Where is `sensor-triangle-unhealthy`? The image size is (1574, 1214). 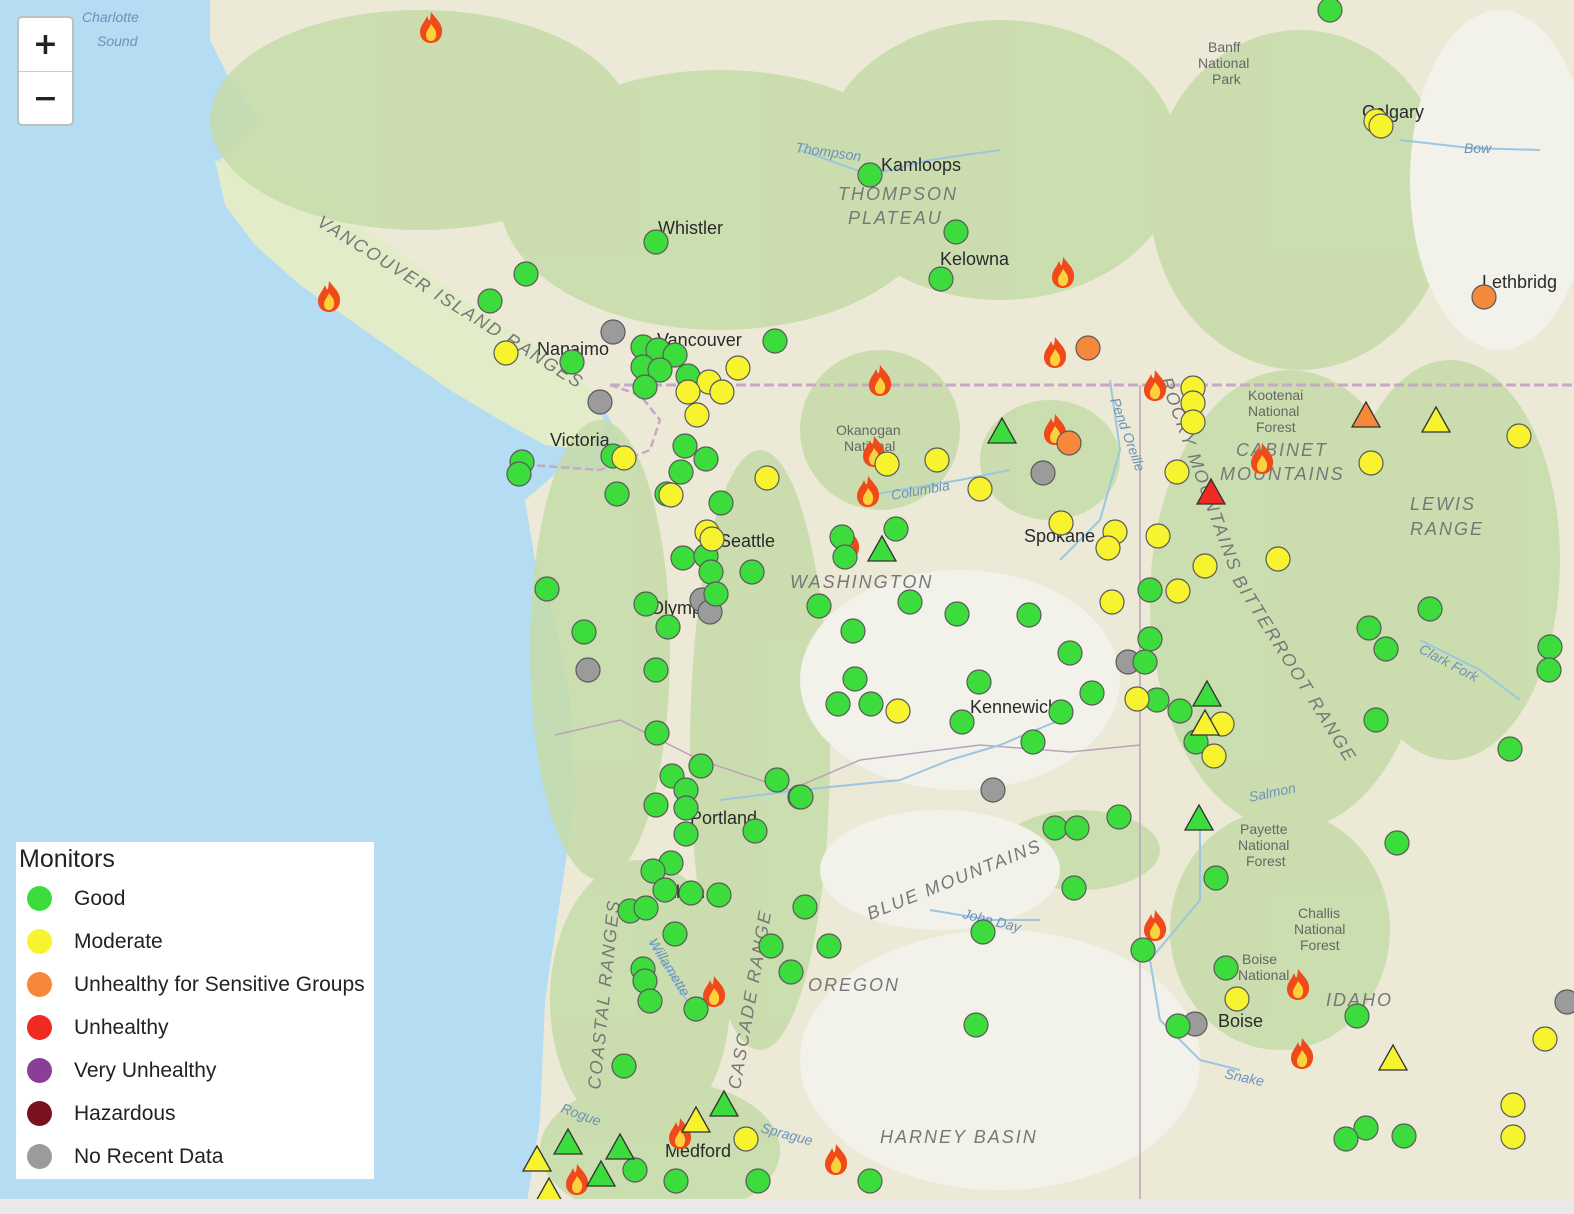
sensor-triangle-unhealthy is located at coordinates (1211, 491).